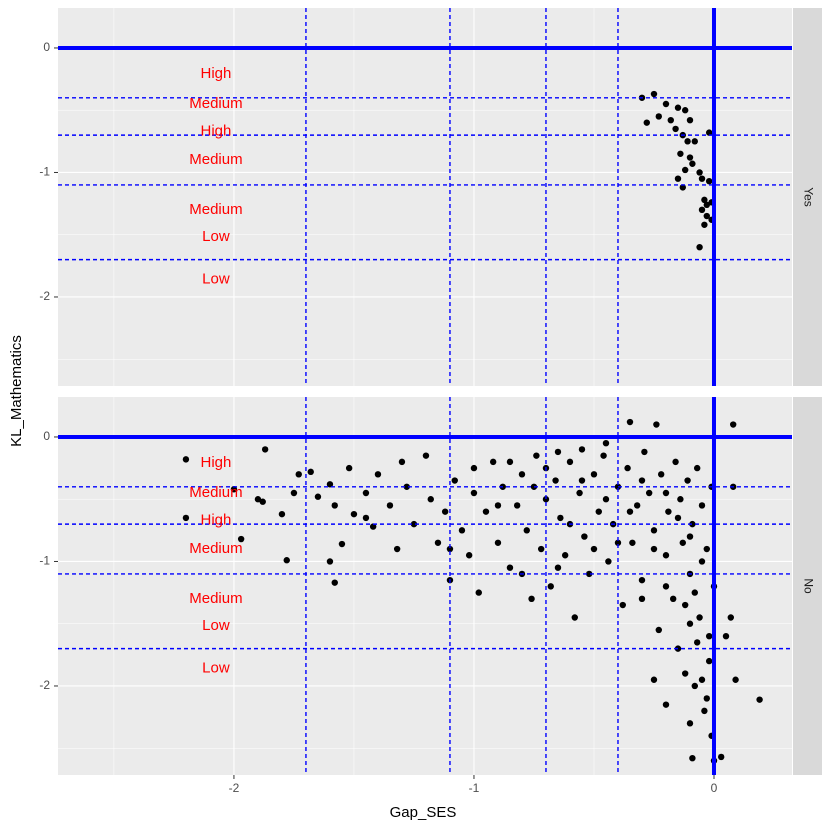 This screenshot has width=830, height=830. What do you see at coordinates (714, 788) in the screenshot?
I see `x-tick-label: 0` at bounding box center [714, 788].